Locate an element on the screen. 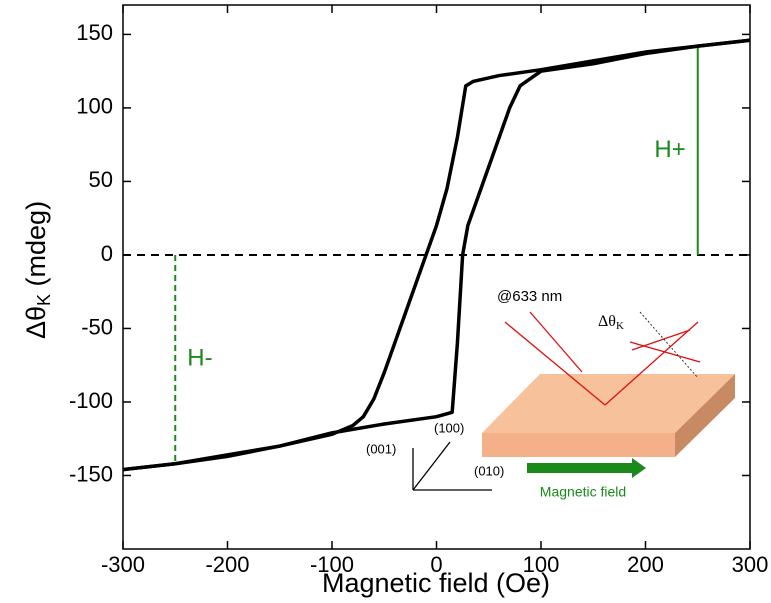 This screenshot has height=603, width=771. field-arrow is located at coordinates (586, 468).